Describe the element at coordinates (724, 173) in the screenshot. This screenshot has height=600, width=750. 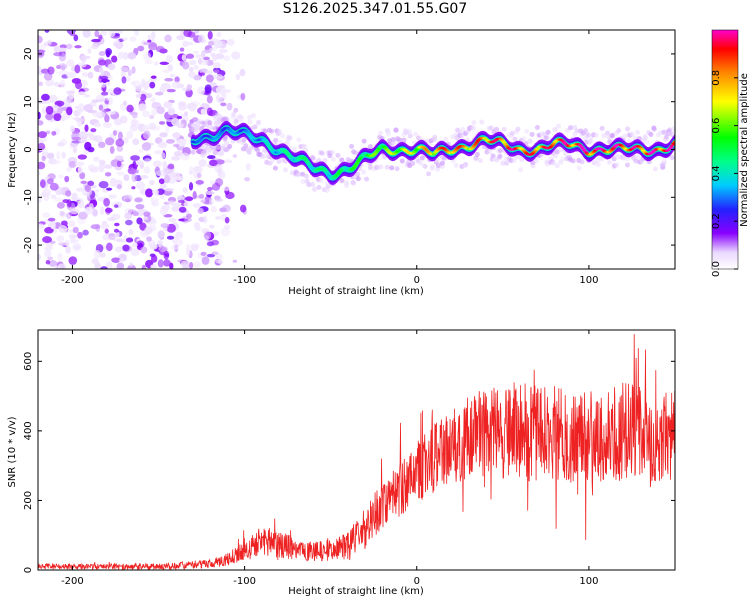
I see `colorbar-ticks: 0.0 0.2 0.4 0.6 0.8` at that location.